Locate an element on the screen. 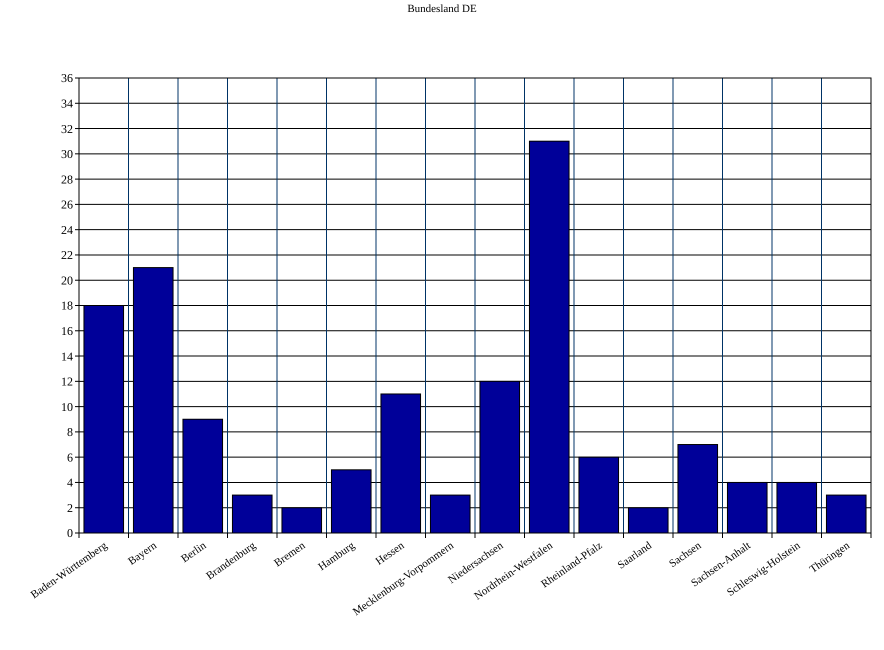 Image resolution: width=884 pixels, height=650 pixels. y-tick-label: 28 is located at coordinates (67, 179).